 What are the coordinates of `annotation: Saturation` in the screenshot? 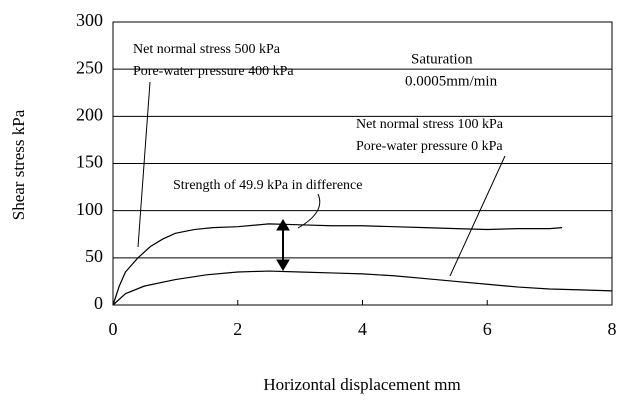 It's located at (442, 59).